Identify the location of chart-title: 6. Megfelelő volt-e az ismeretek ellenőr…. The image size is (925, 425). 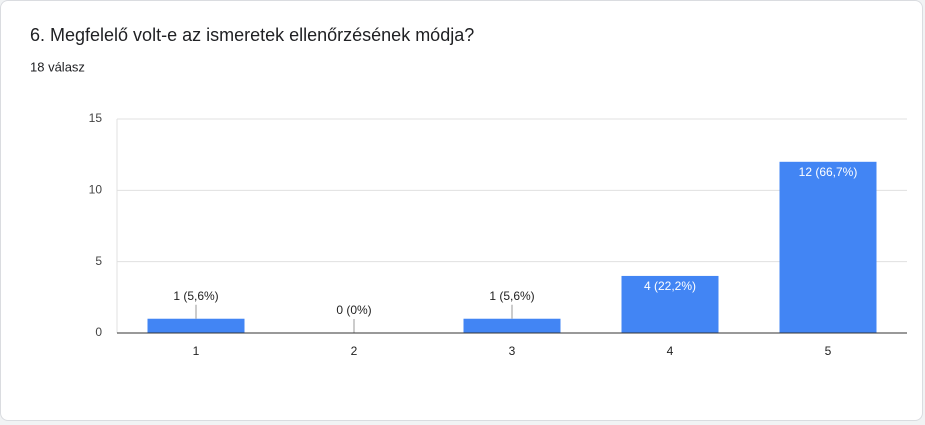
(252, 35).